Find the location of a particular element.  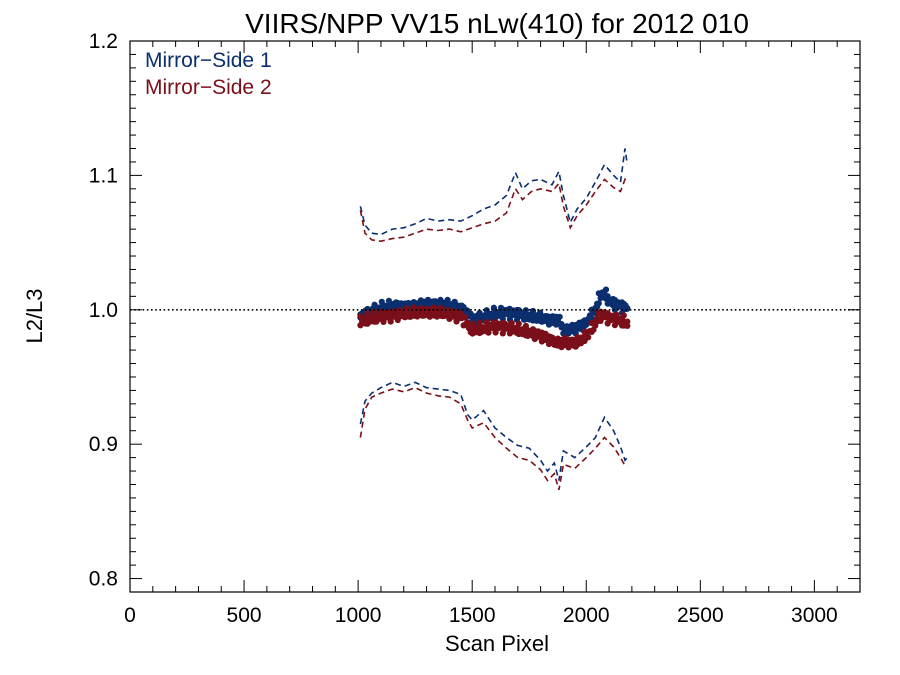

series-2-lower-envelope-line is located at coordinates (493, 438).